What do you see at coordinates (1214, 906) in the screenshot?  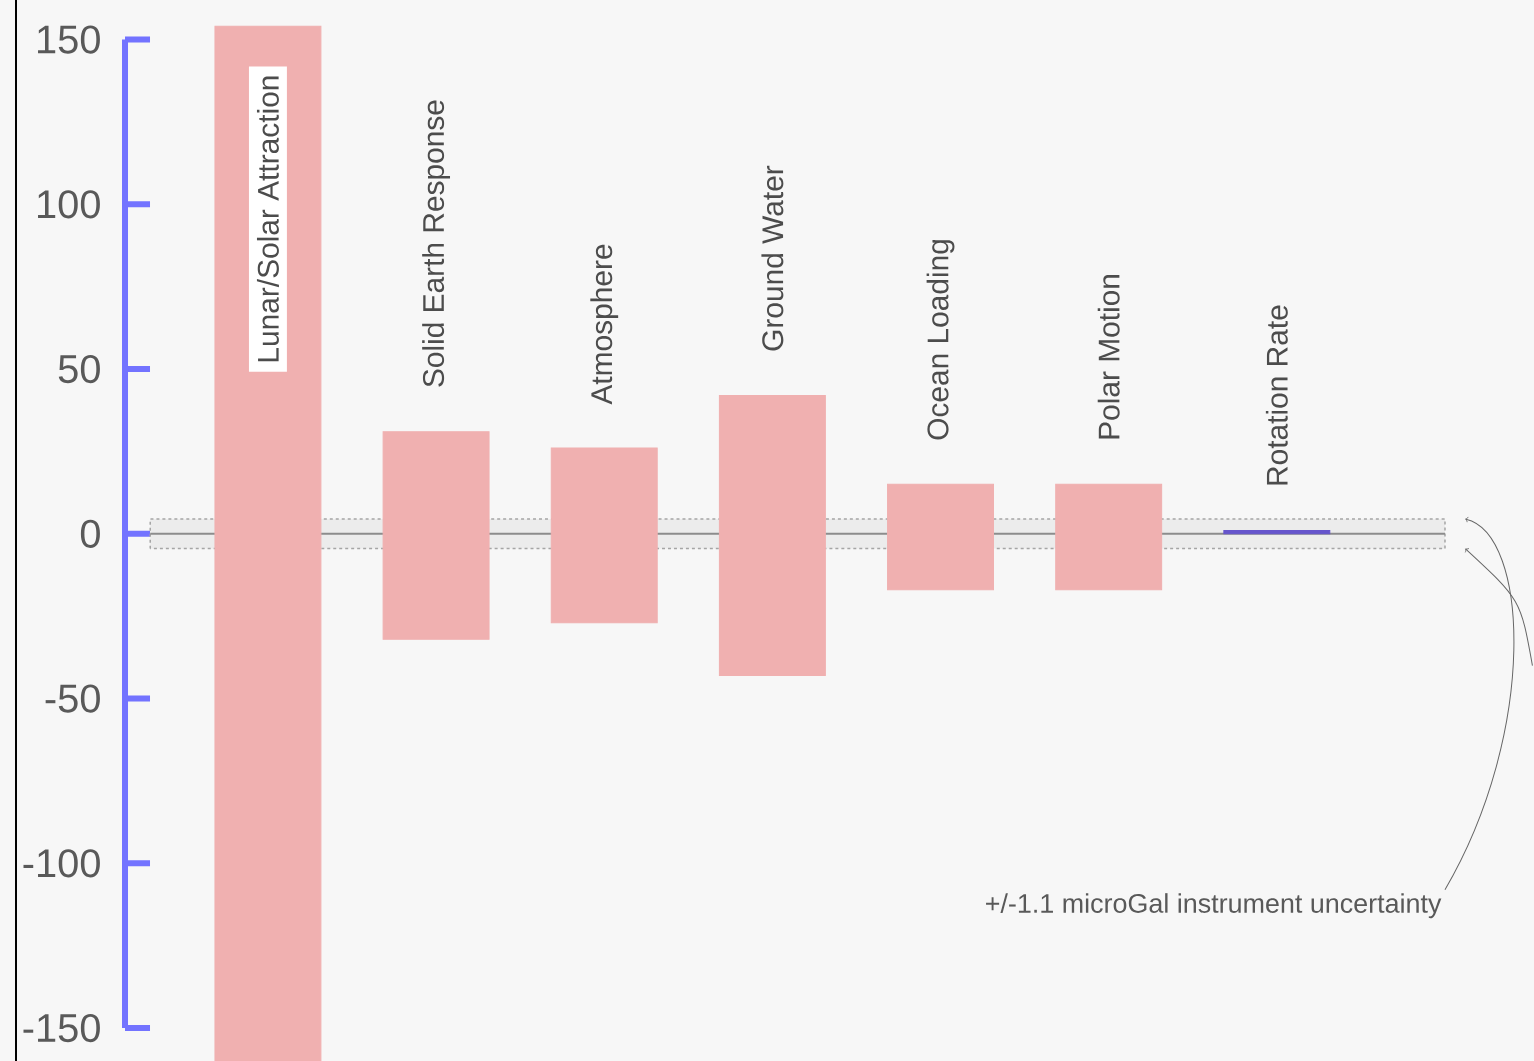 I see `annotation: +/-1.1 microGal instrument uncertainty` at bounding box center [1214, 906].